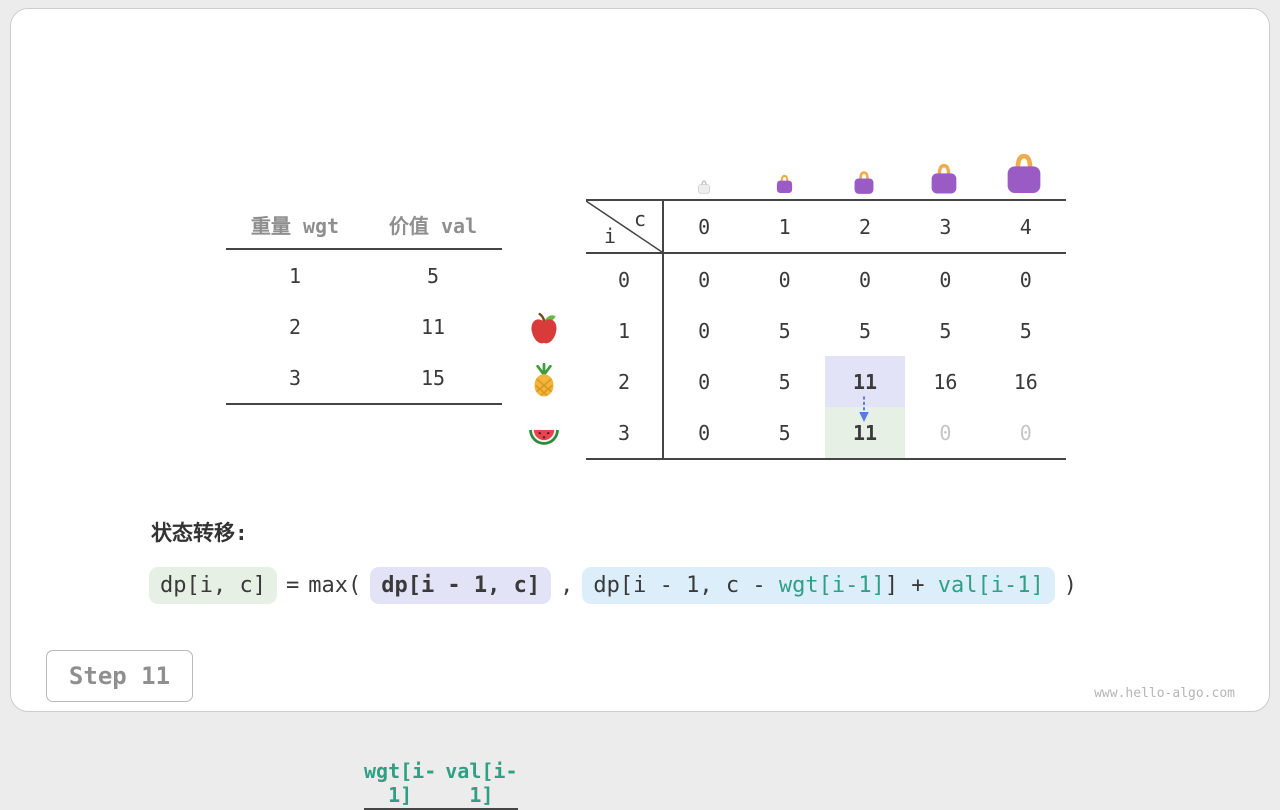 This screenshot has width=1280, height=810. Describe the element at coordinates (945, 330) in the screenshot. I see `dp-cell-1-3: 5` at that location.